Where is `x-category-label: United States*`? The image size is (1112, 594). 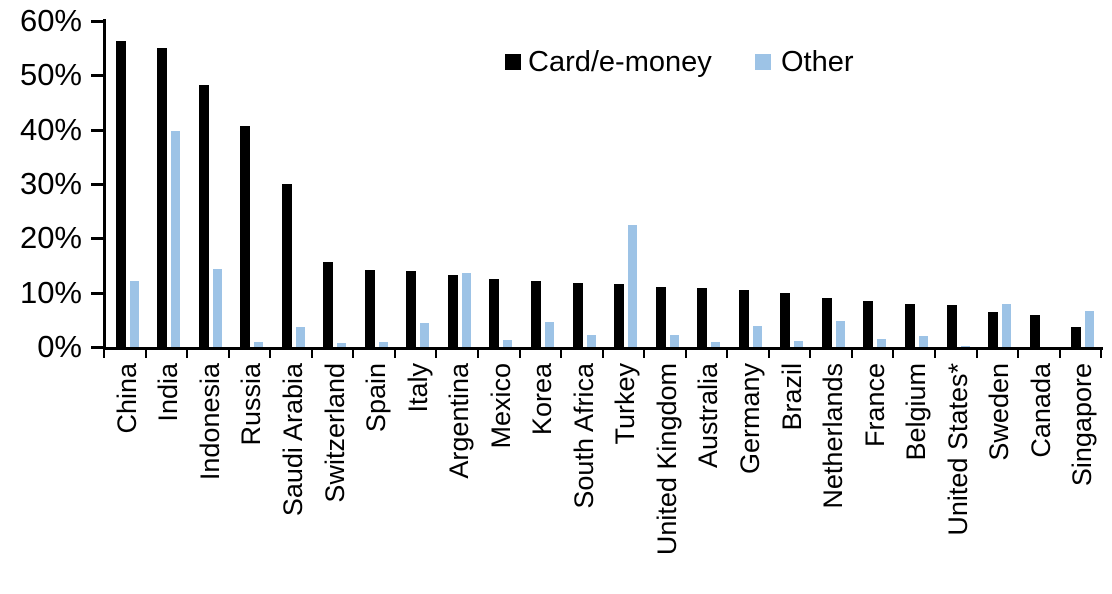 x-category-label: United States* is located at coordinates (957, 449).